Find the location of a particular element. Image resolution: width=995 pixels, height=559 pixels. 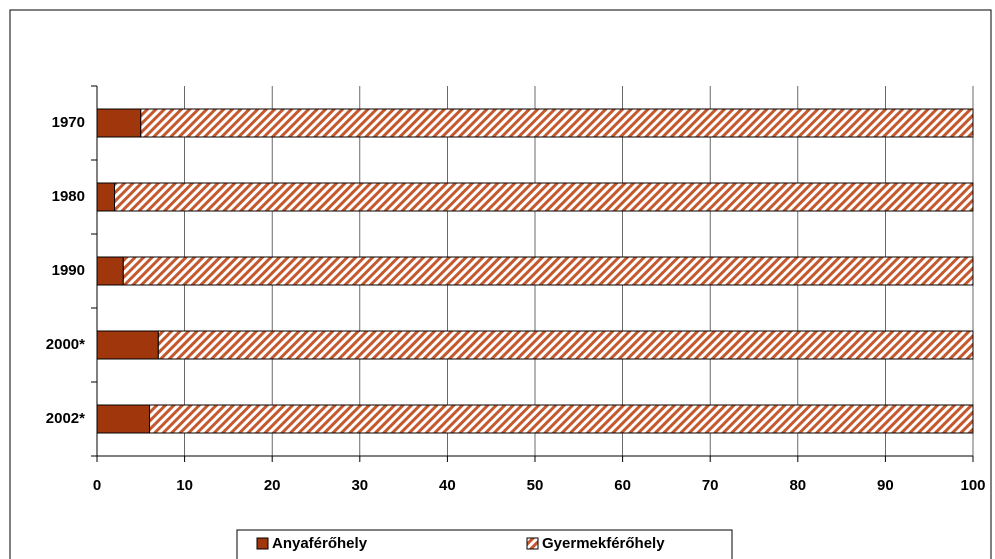

legend-label: Gyermekférőhely is located at coordinates (603, 543).